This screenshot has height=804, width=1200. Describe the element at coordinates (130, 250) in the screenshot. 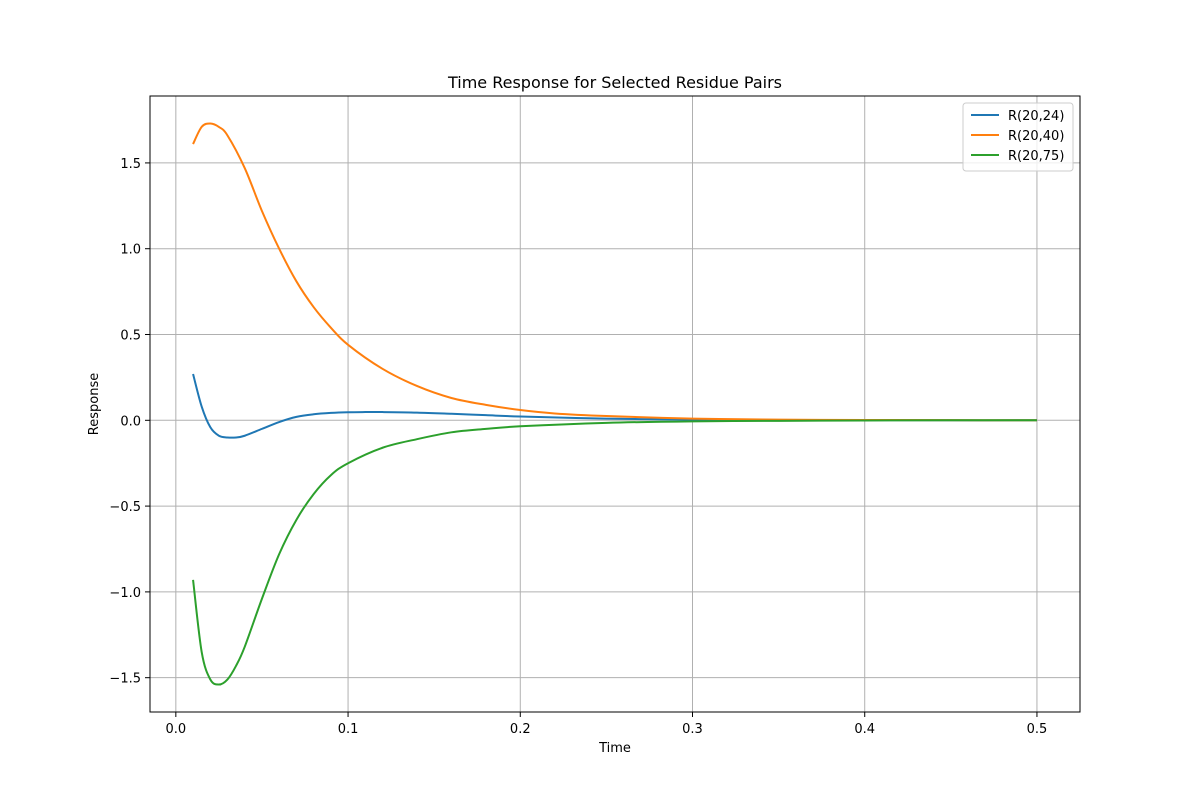

I see `y-tick-label: 1.0` at that location.